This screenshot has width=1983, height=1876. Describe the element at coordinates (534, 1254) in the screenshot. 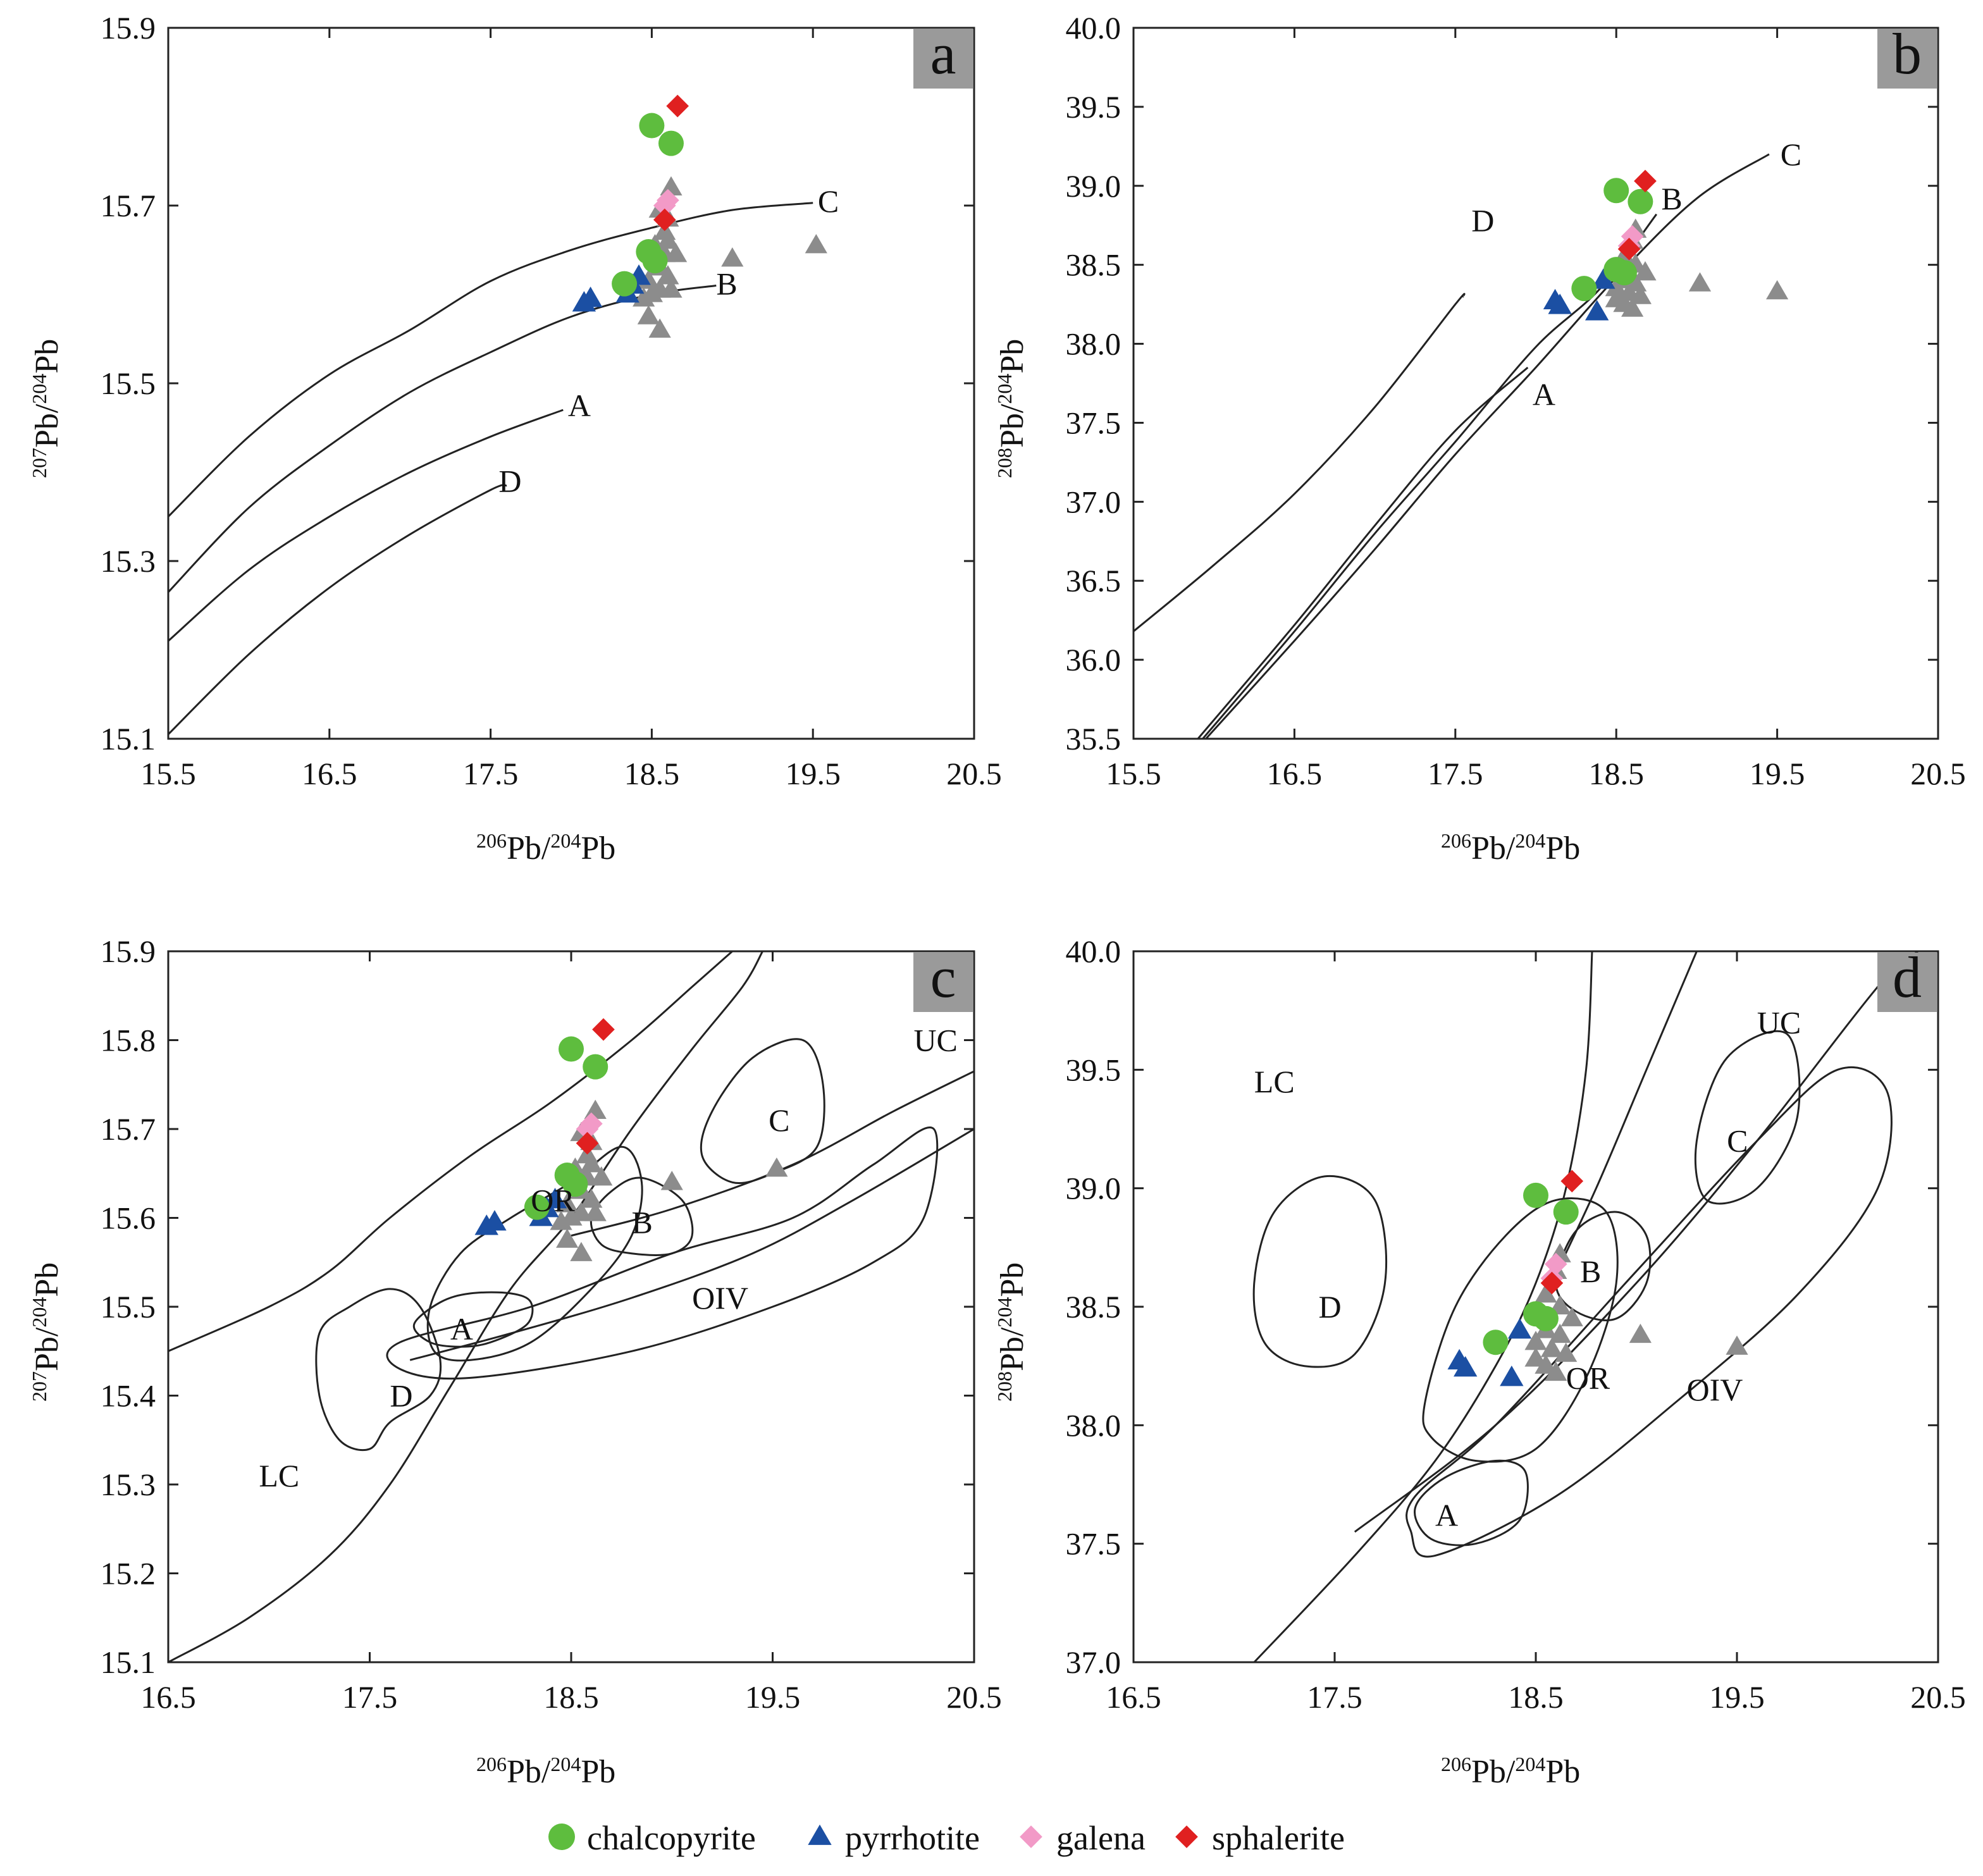

I see `panel-c-field-or` at that location.